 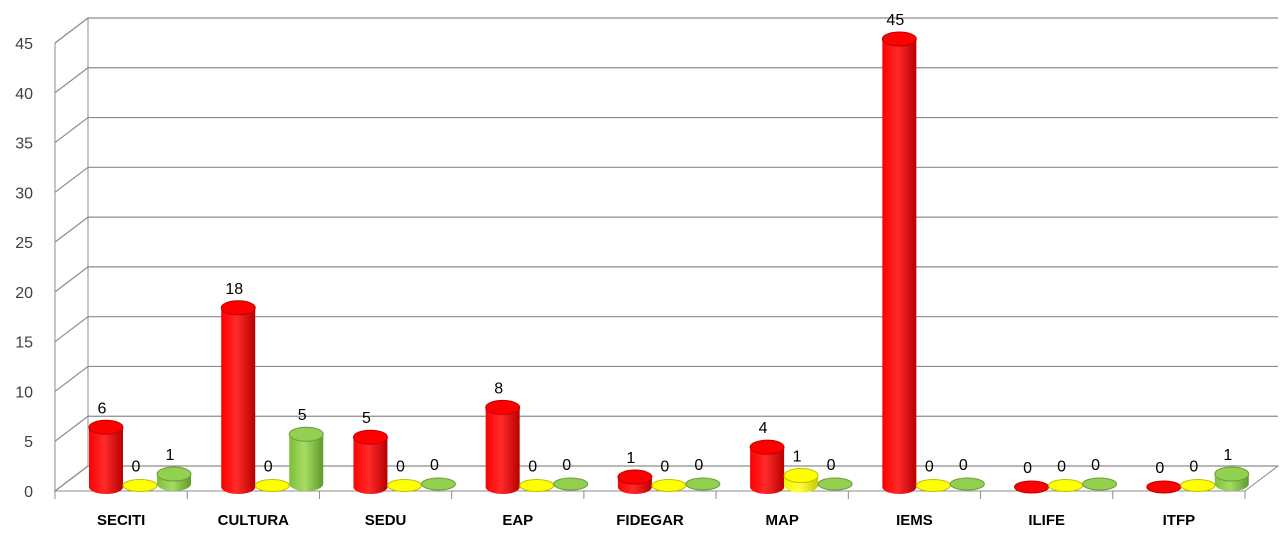 I want to click on data-label: 18, so click(x=234, y=289).